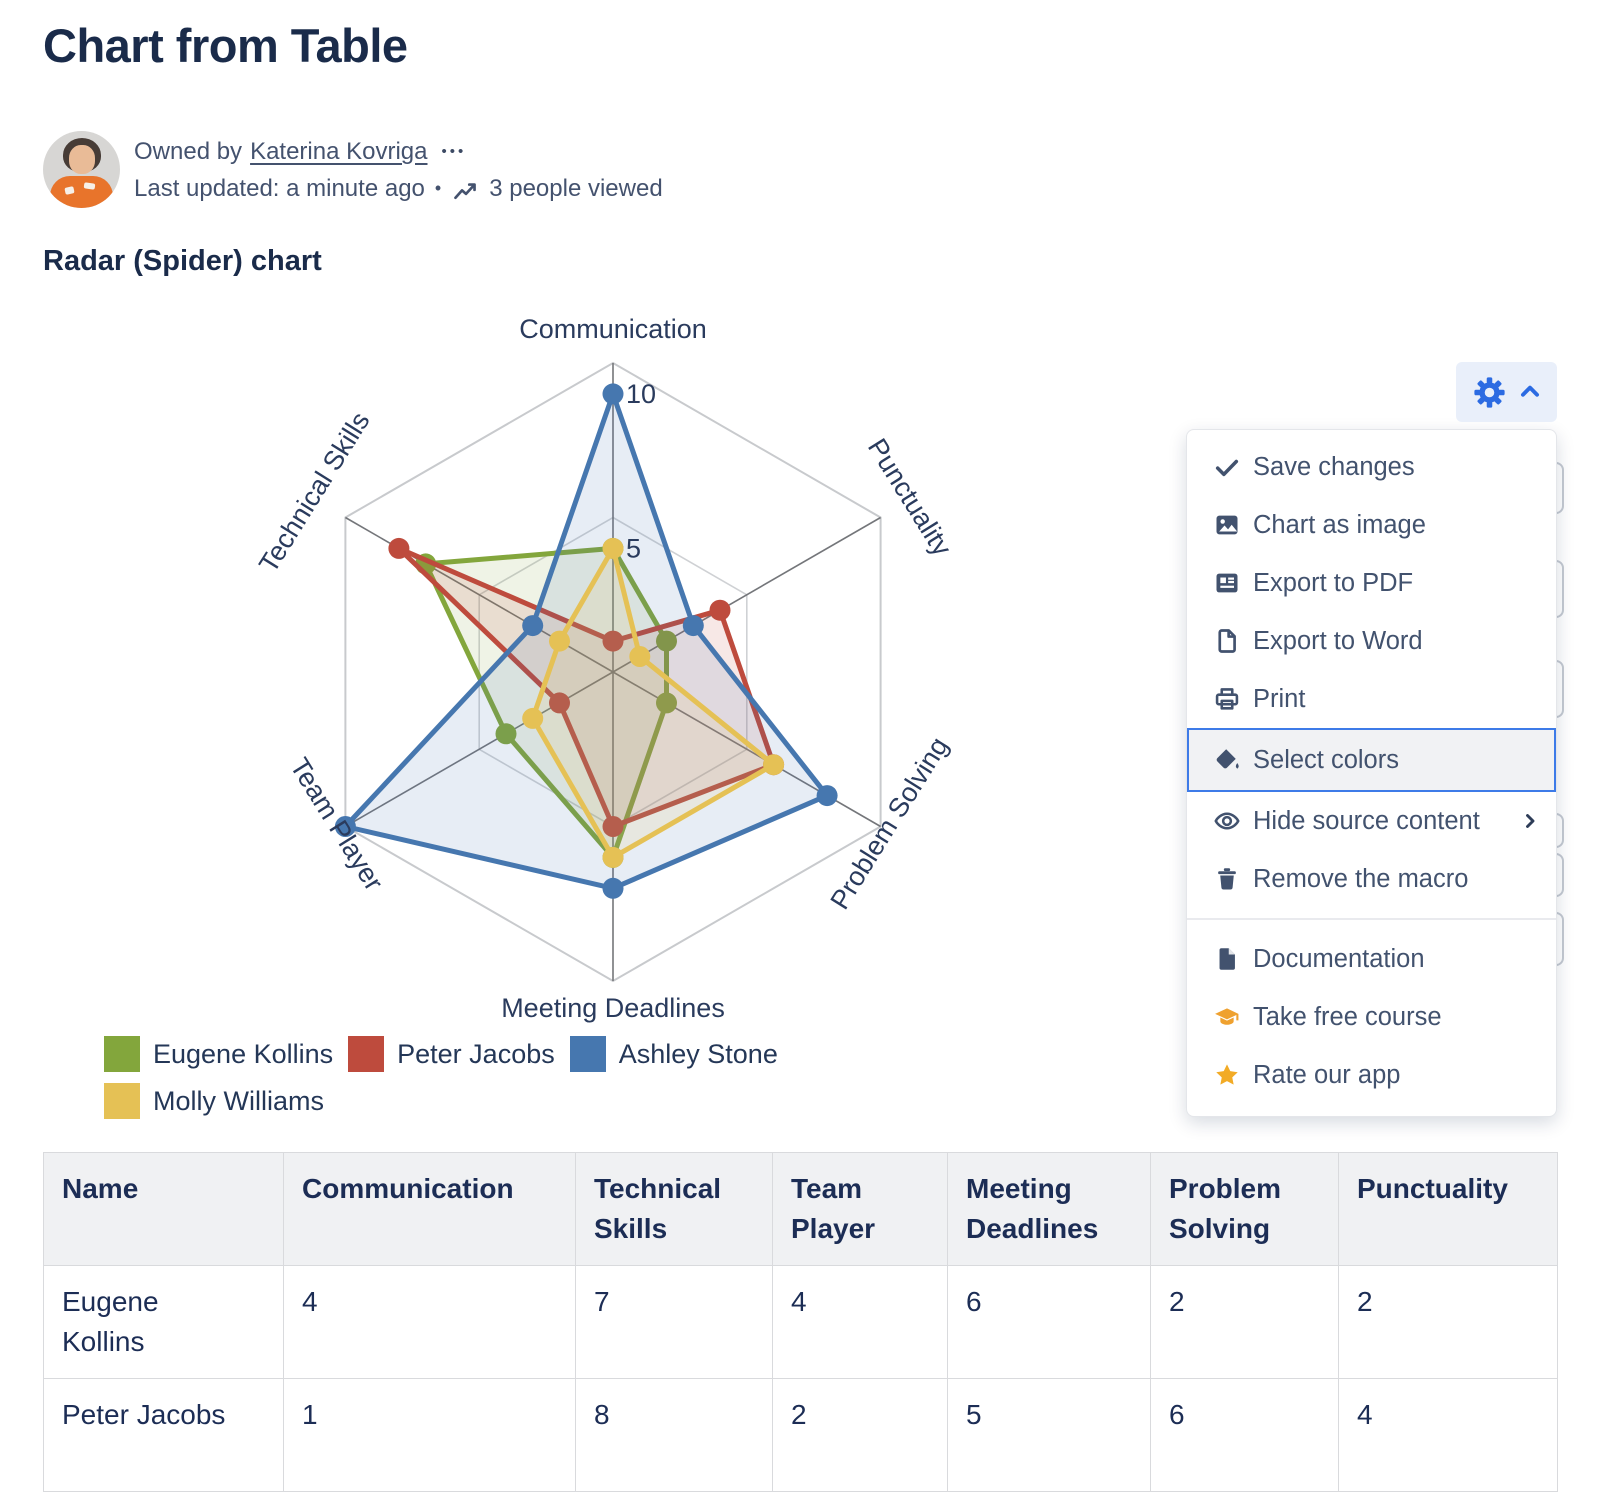  I want to click on menu-item-remove-the-macro: Remove the macro, so click(1371, 879).